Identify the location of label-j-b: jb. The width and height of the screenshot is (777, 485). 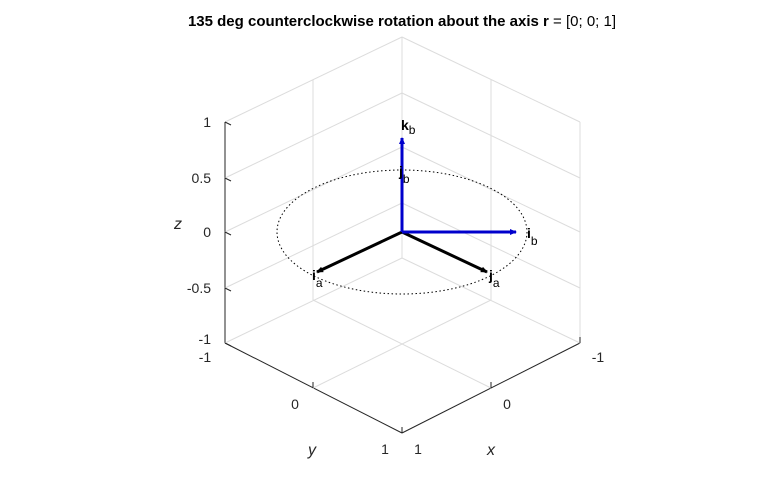
(404, 174).